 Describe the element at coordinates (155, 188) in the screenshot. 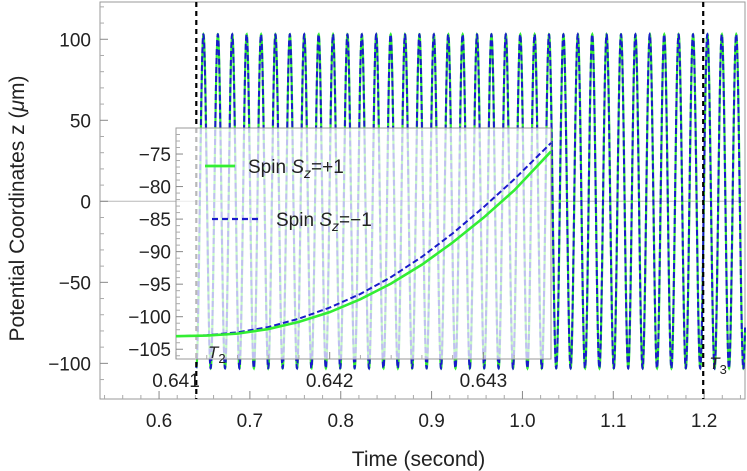

I see `inset-y-tick-label: −80` at that location.